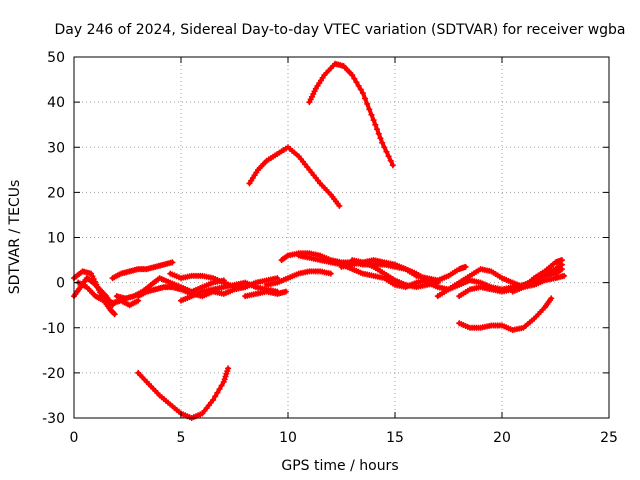 This screenshot has height=480, width=640. I want to click on x-tick-label: 15, so click(395, 438).